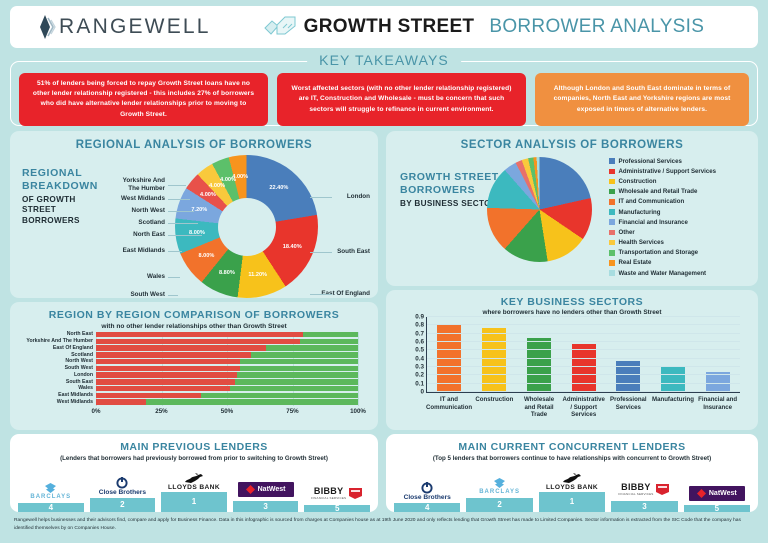 The height and width of the screenshot is (543, 768). Describe the element at coordinates (718, 403) in the screenshot. I see `key-sectors-x-label: Financial and Insurance` at that location.